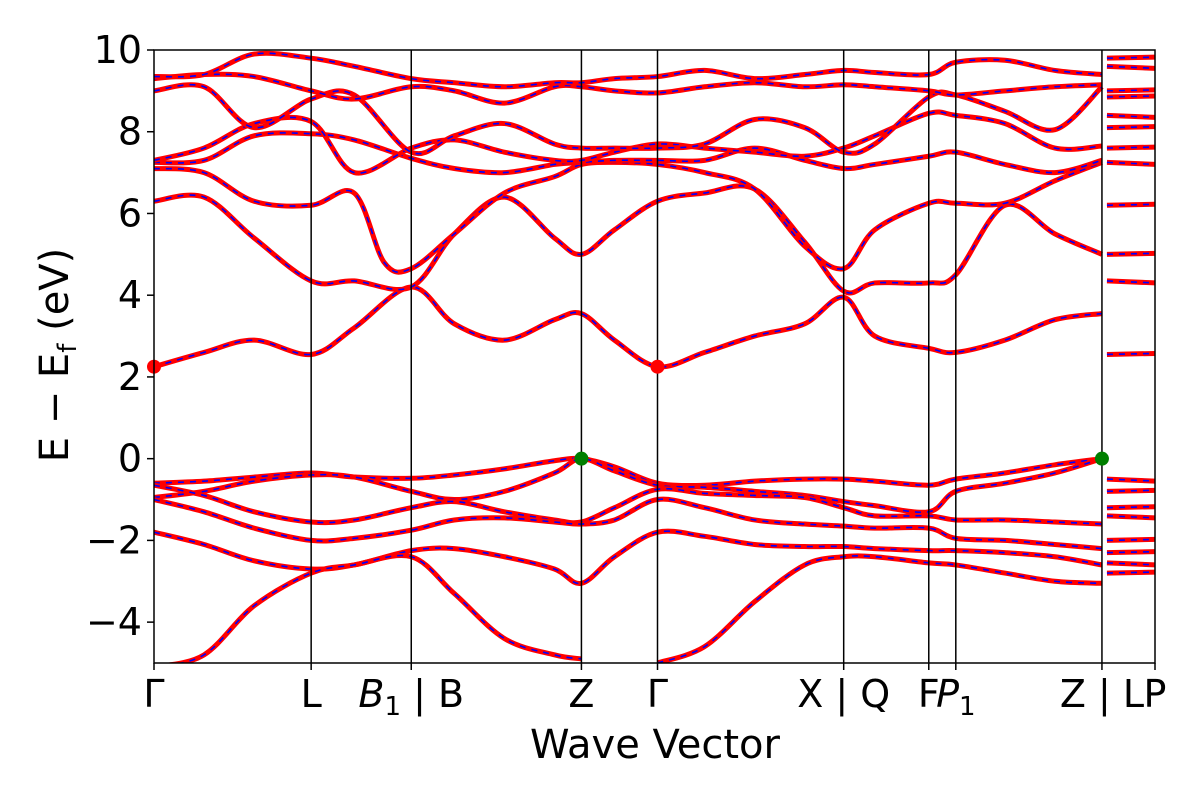 The image size is (1200, 800). I want to click on x-tick-label-0: Γ, so click(153, 694).